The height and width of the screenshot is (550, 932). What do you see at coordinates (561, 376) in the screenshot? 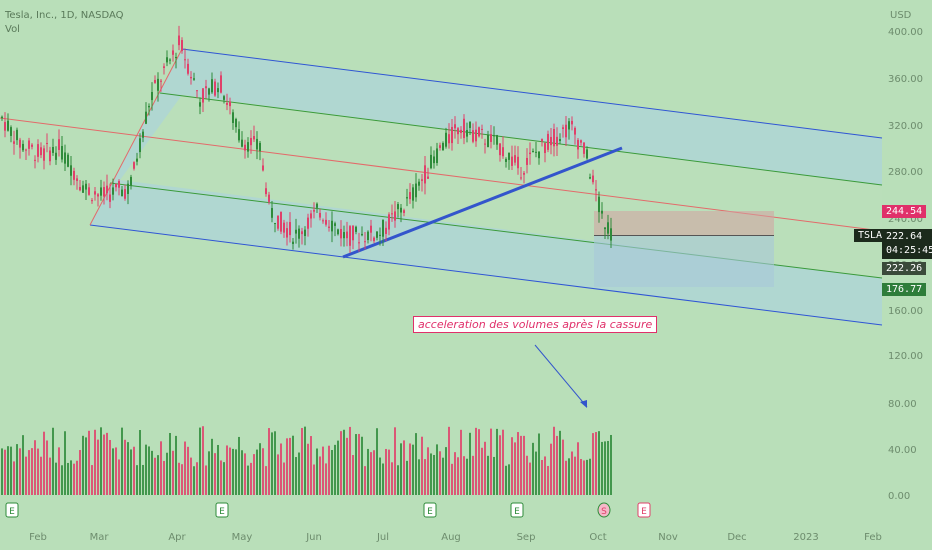
I see `annotation-arrow-line` at bounding box center [561, 376].